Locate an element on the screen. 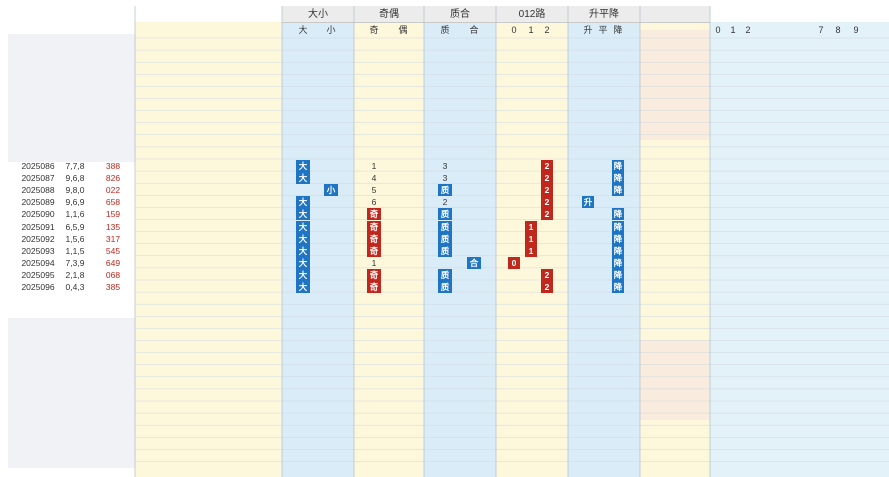 Image resolution: width=889 pixels, height=477 pixels. issue-number: 2025094 is located at coordinates (38, 262).